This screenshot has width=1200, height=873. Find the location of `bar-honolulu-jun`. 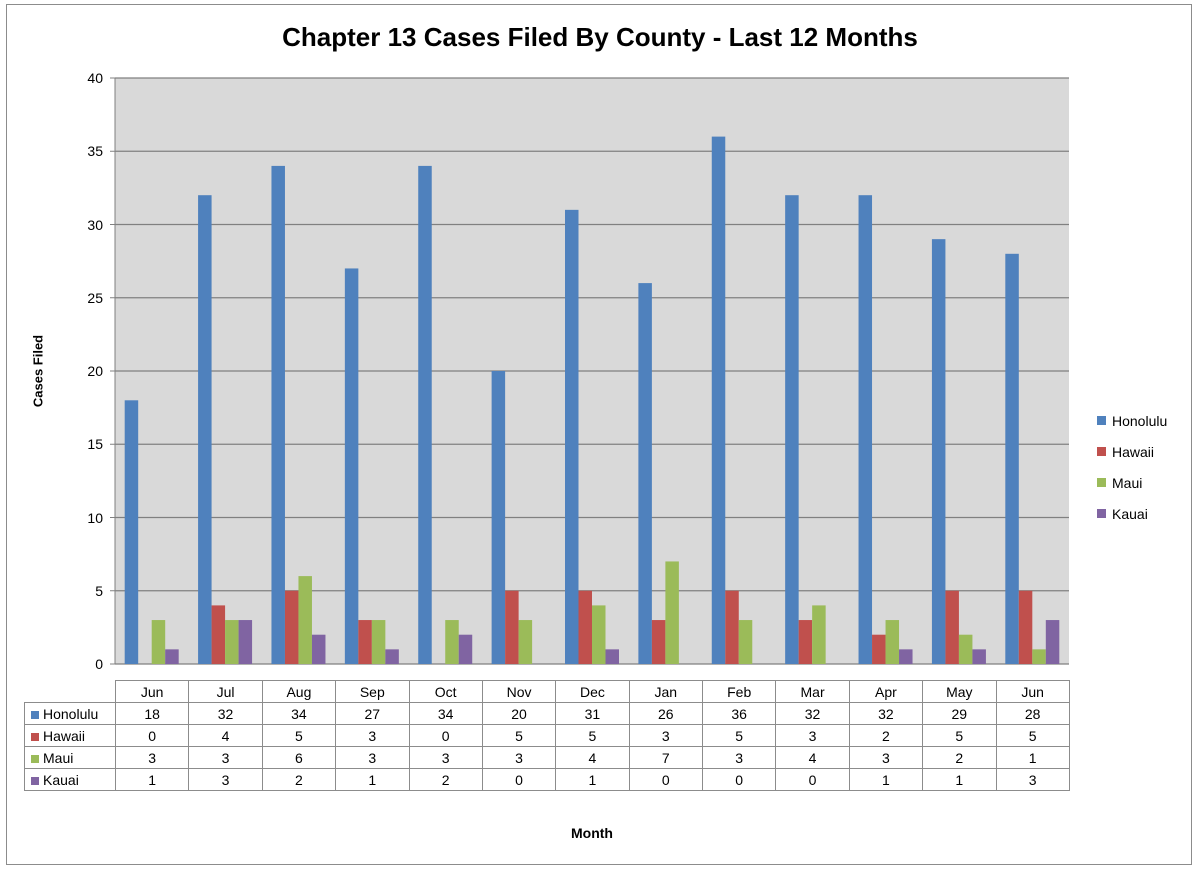

bar-honolulu-jun is located at coordinates (131, 532).